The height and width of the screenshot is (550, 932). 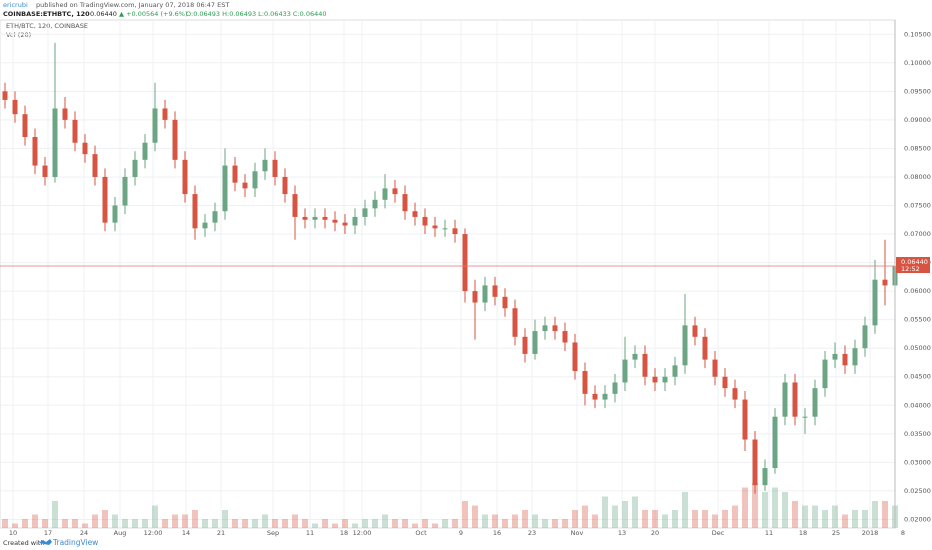 What do you see at coordinates (18, 35) in the screenshot?
I see `volume-label: Vol (20)` at bounding box center [18, 35].